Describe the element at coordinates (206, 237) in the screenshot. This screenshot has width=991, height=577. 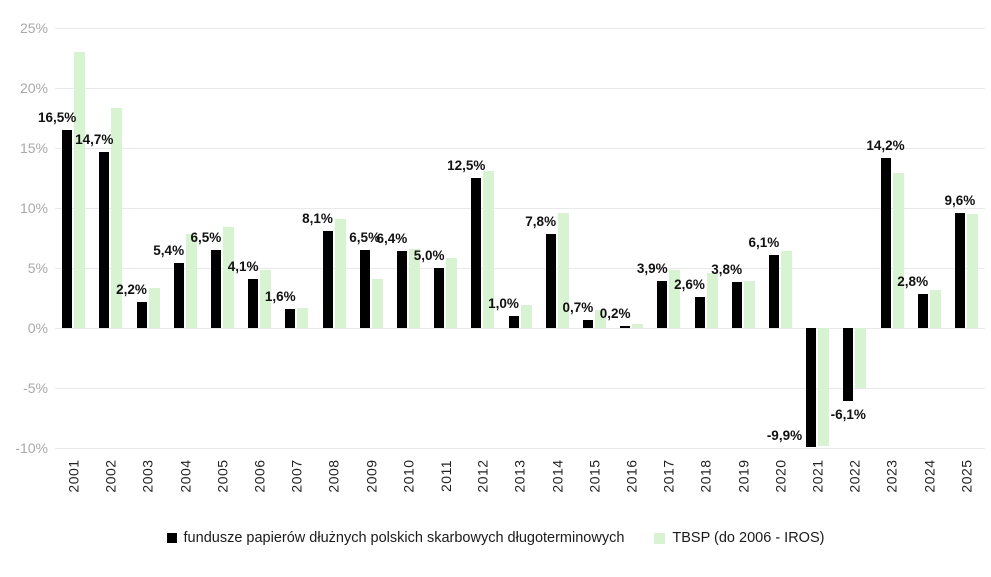
I see `data-label-2005: 6,5%` at that location.